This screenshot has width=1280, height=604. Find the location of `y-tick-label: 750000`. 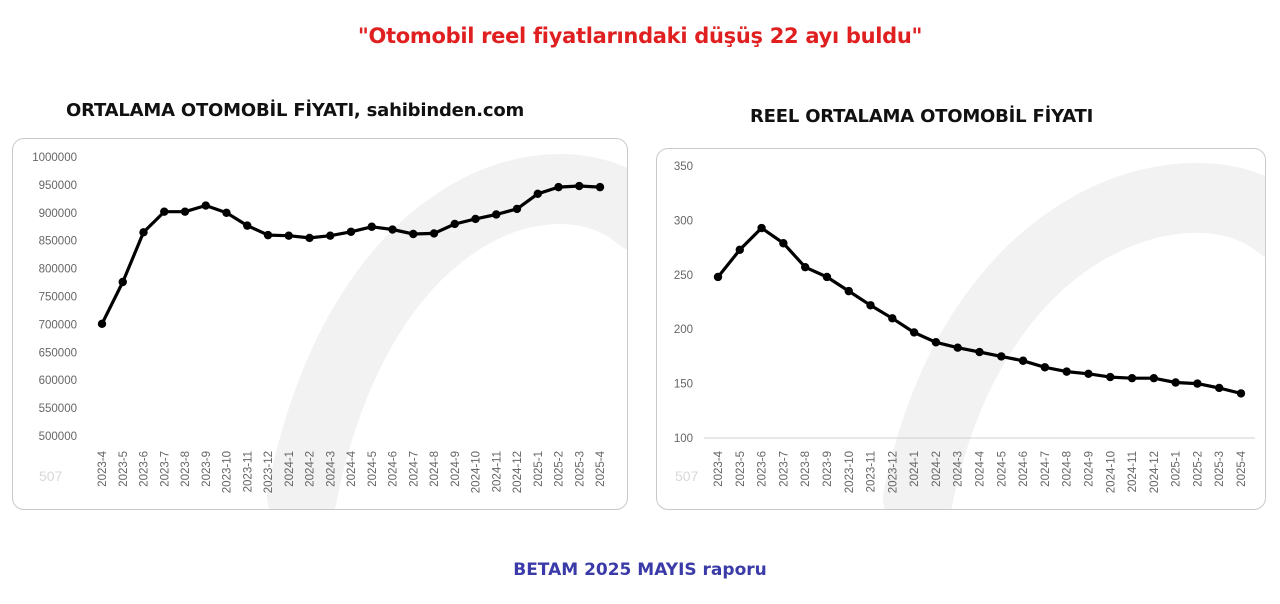

y-tick-label: 750000 is located at coordinates (58, 298).